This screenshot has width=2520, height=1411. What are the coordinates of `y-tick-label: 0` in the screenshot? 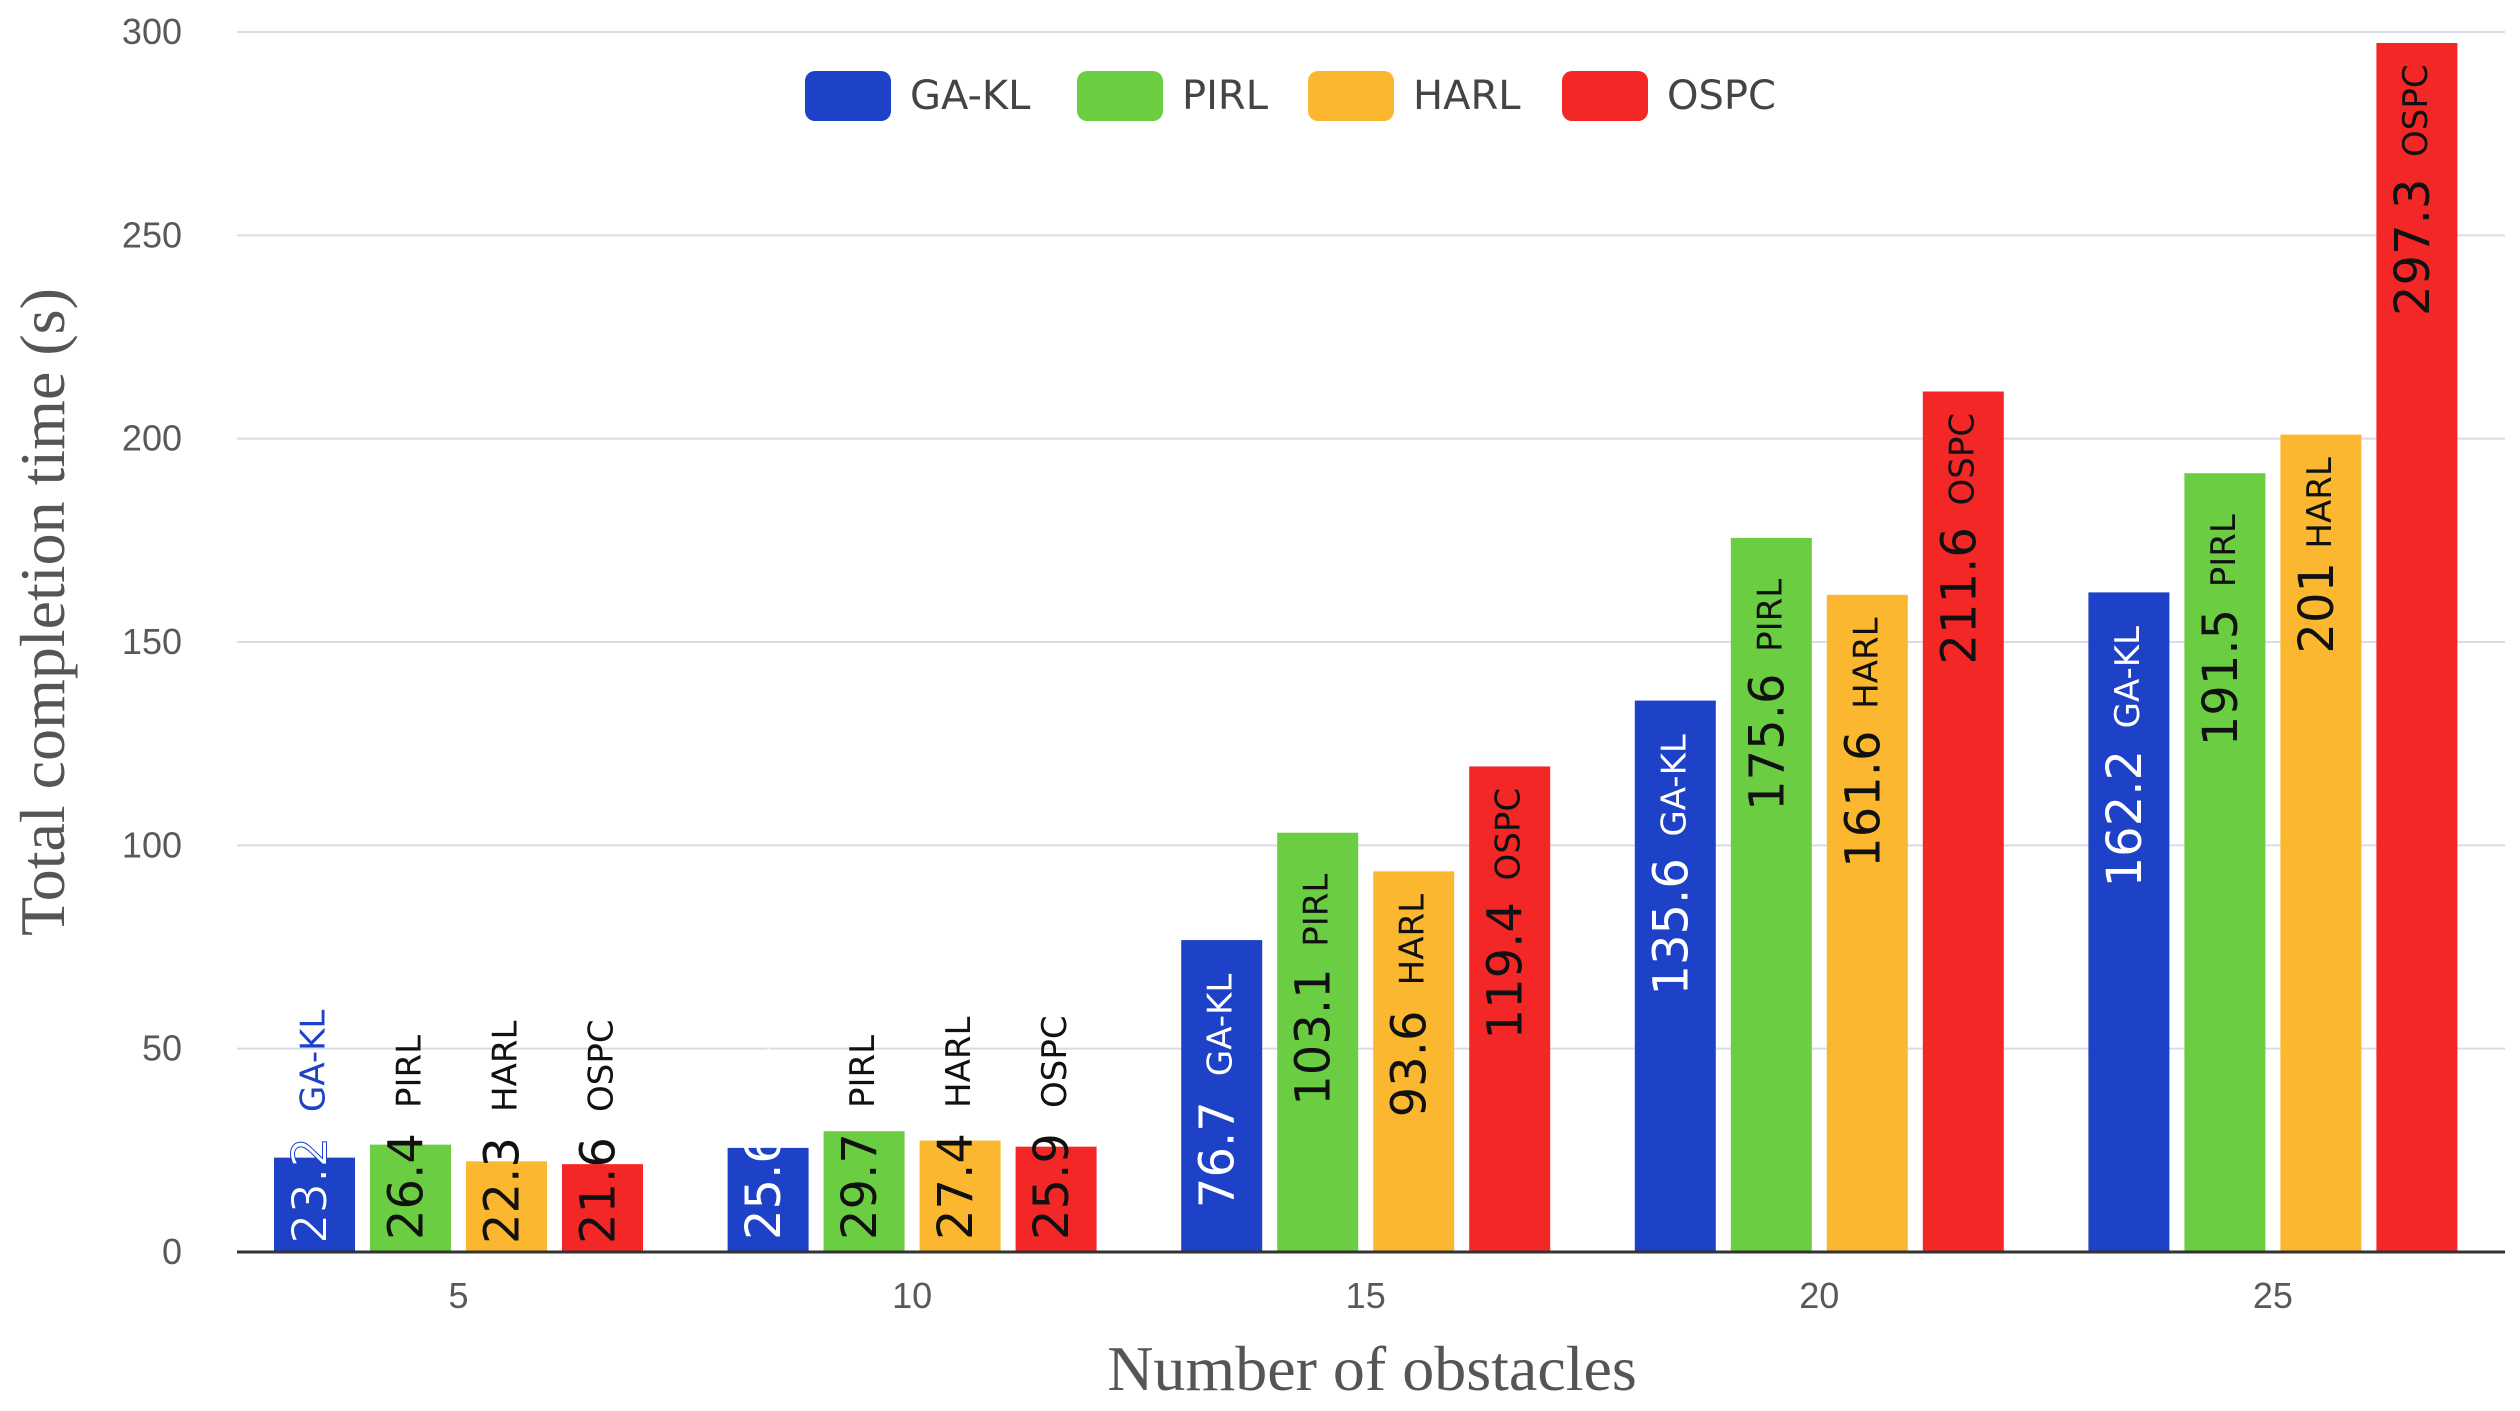 It's located at (172, 1251).